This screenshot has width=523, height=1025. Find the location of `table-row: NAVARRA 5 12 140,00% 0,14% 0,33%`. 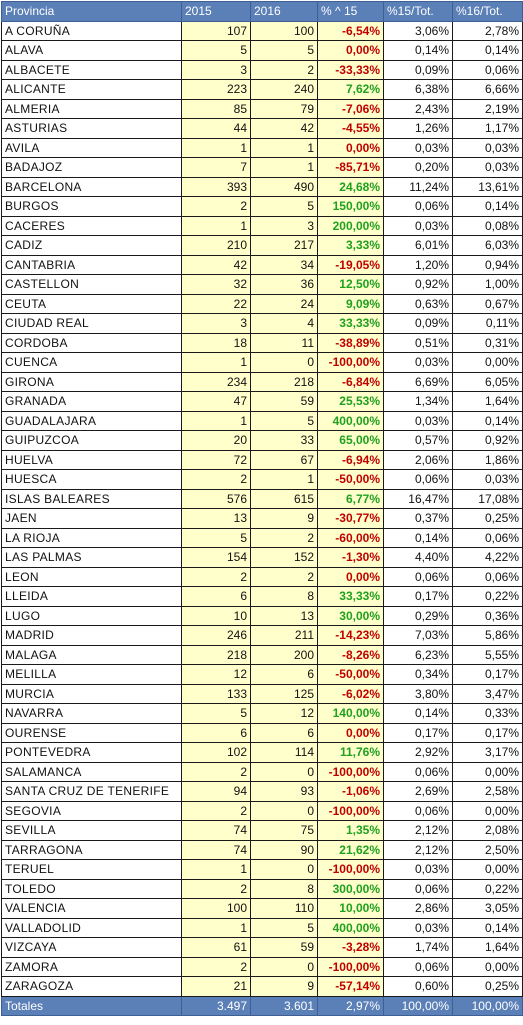

table-row: NAVARRA 5 12 140,00% 0,14% 0,33% is located at coordinates (262, 713).